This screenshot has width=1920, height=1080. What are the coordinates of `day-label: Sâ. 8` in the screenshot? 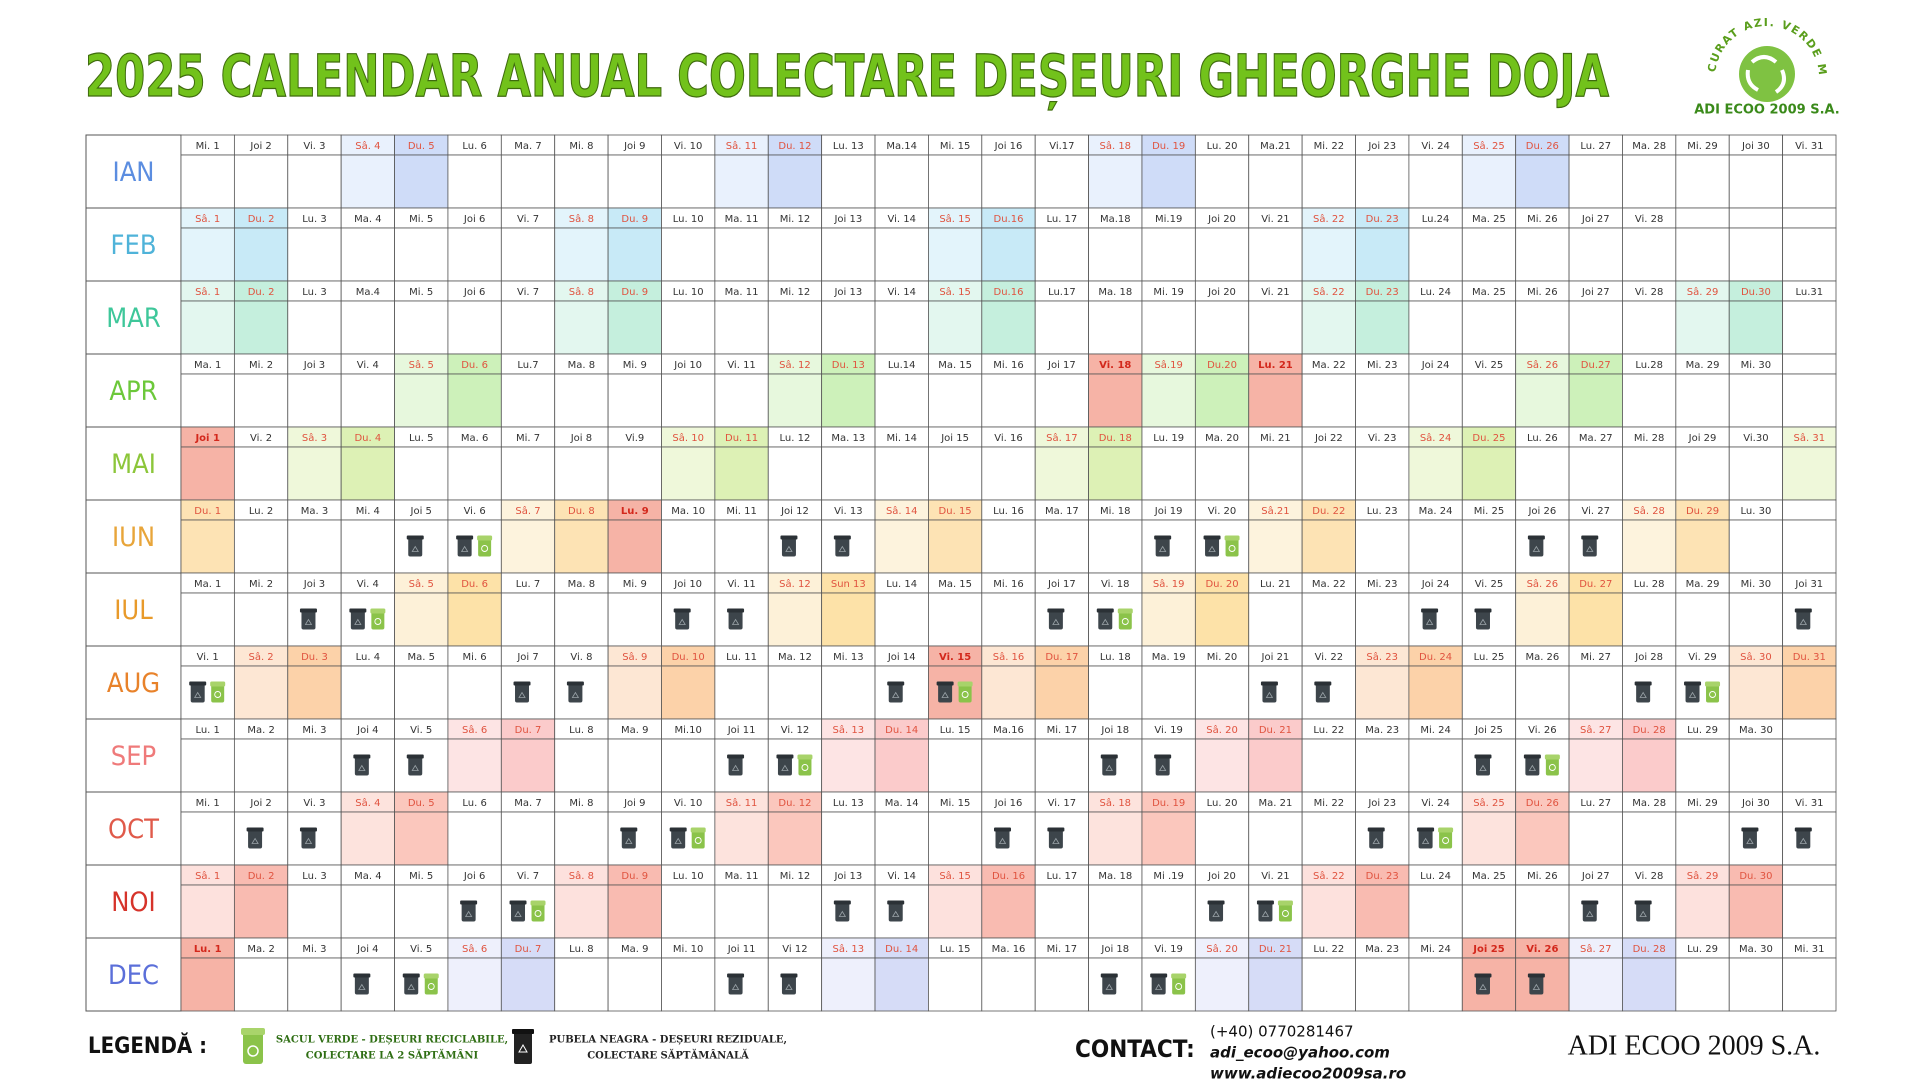 It's located at (581, 292).